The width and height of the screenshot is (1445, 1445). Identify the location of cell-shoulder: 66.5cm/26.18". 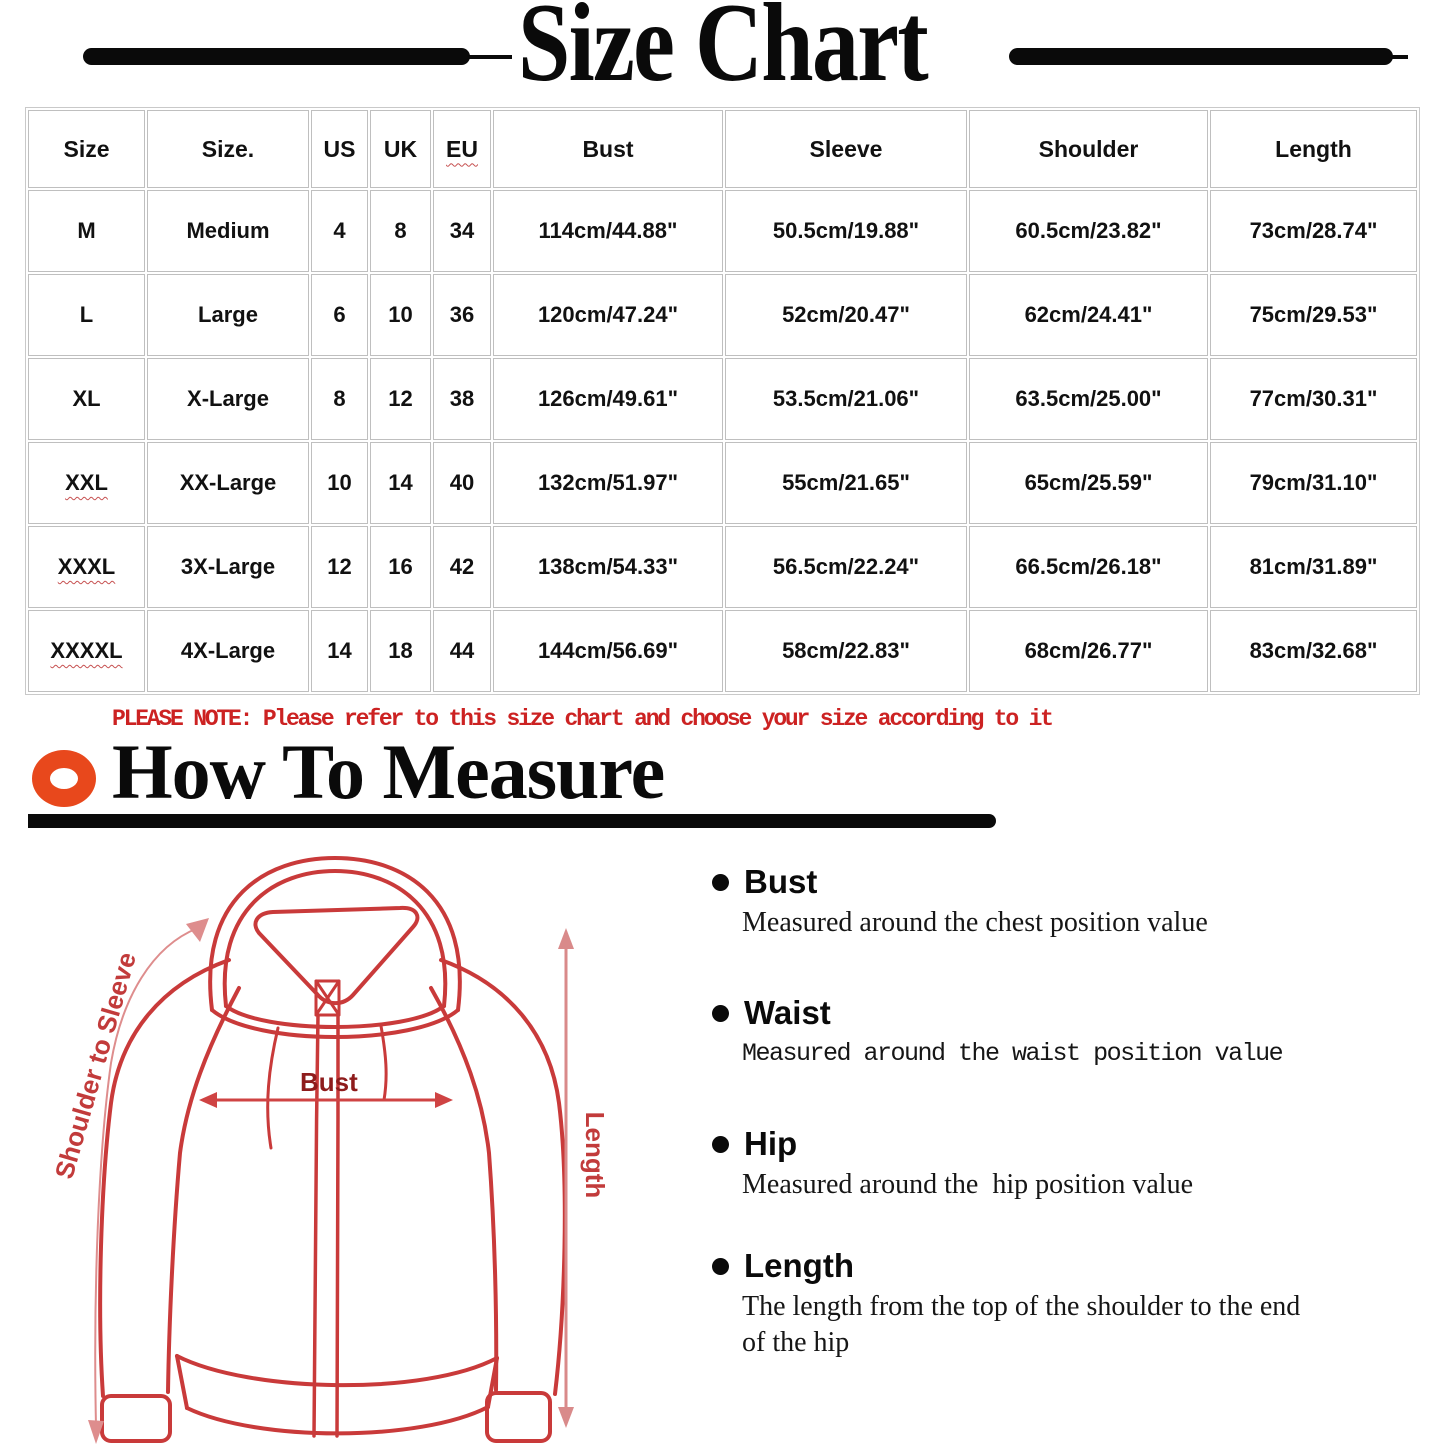
(1088, 567).